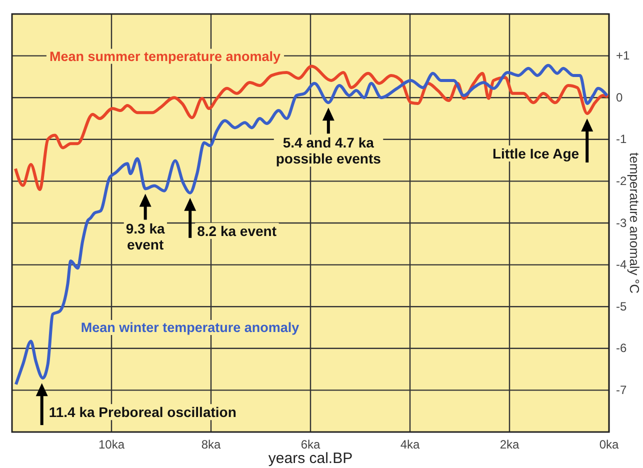 The height and width of the screenshot is (468, 643). What do you see at coordinates (510, 445) in the screenshot?
I see `x-tick-label: 2ka` at bounding box center [510, 445].